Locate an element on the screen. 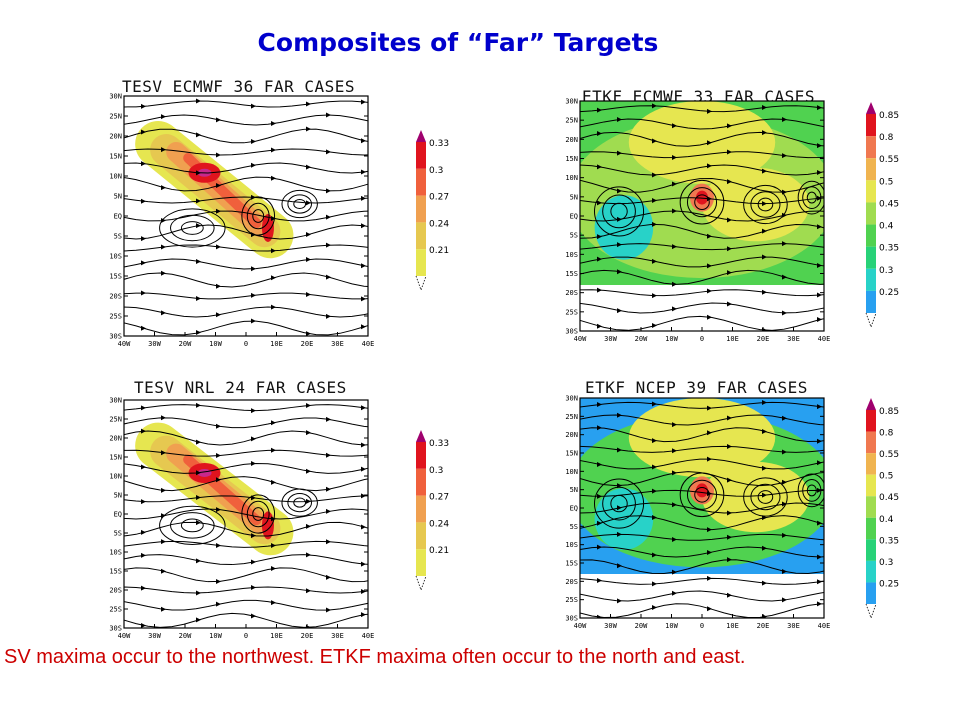 The height and width of the screenshot is (720, 960). colorbar-label: 0.55 is located at coordinates (889, 455).